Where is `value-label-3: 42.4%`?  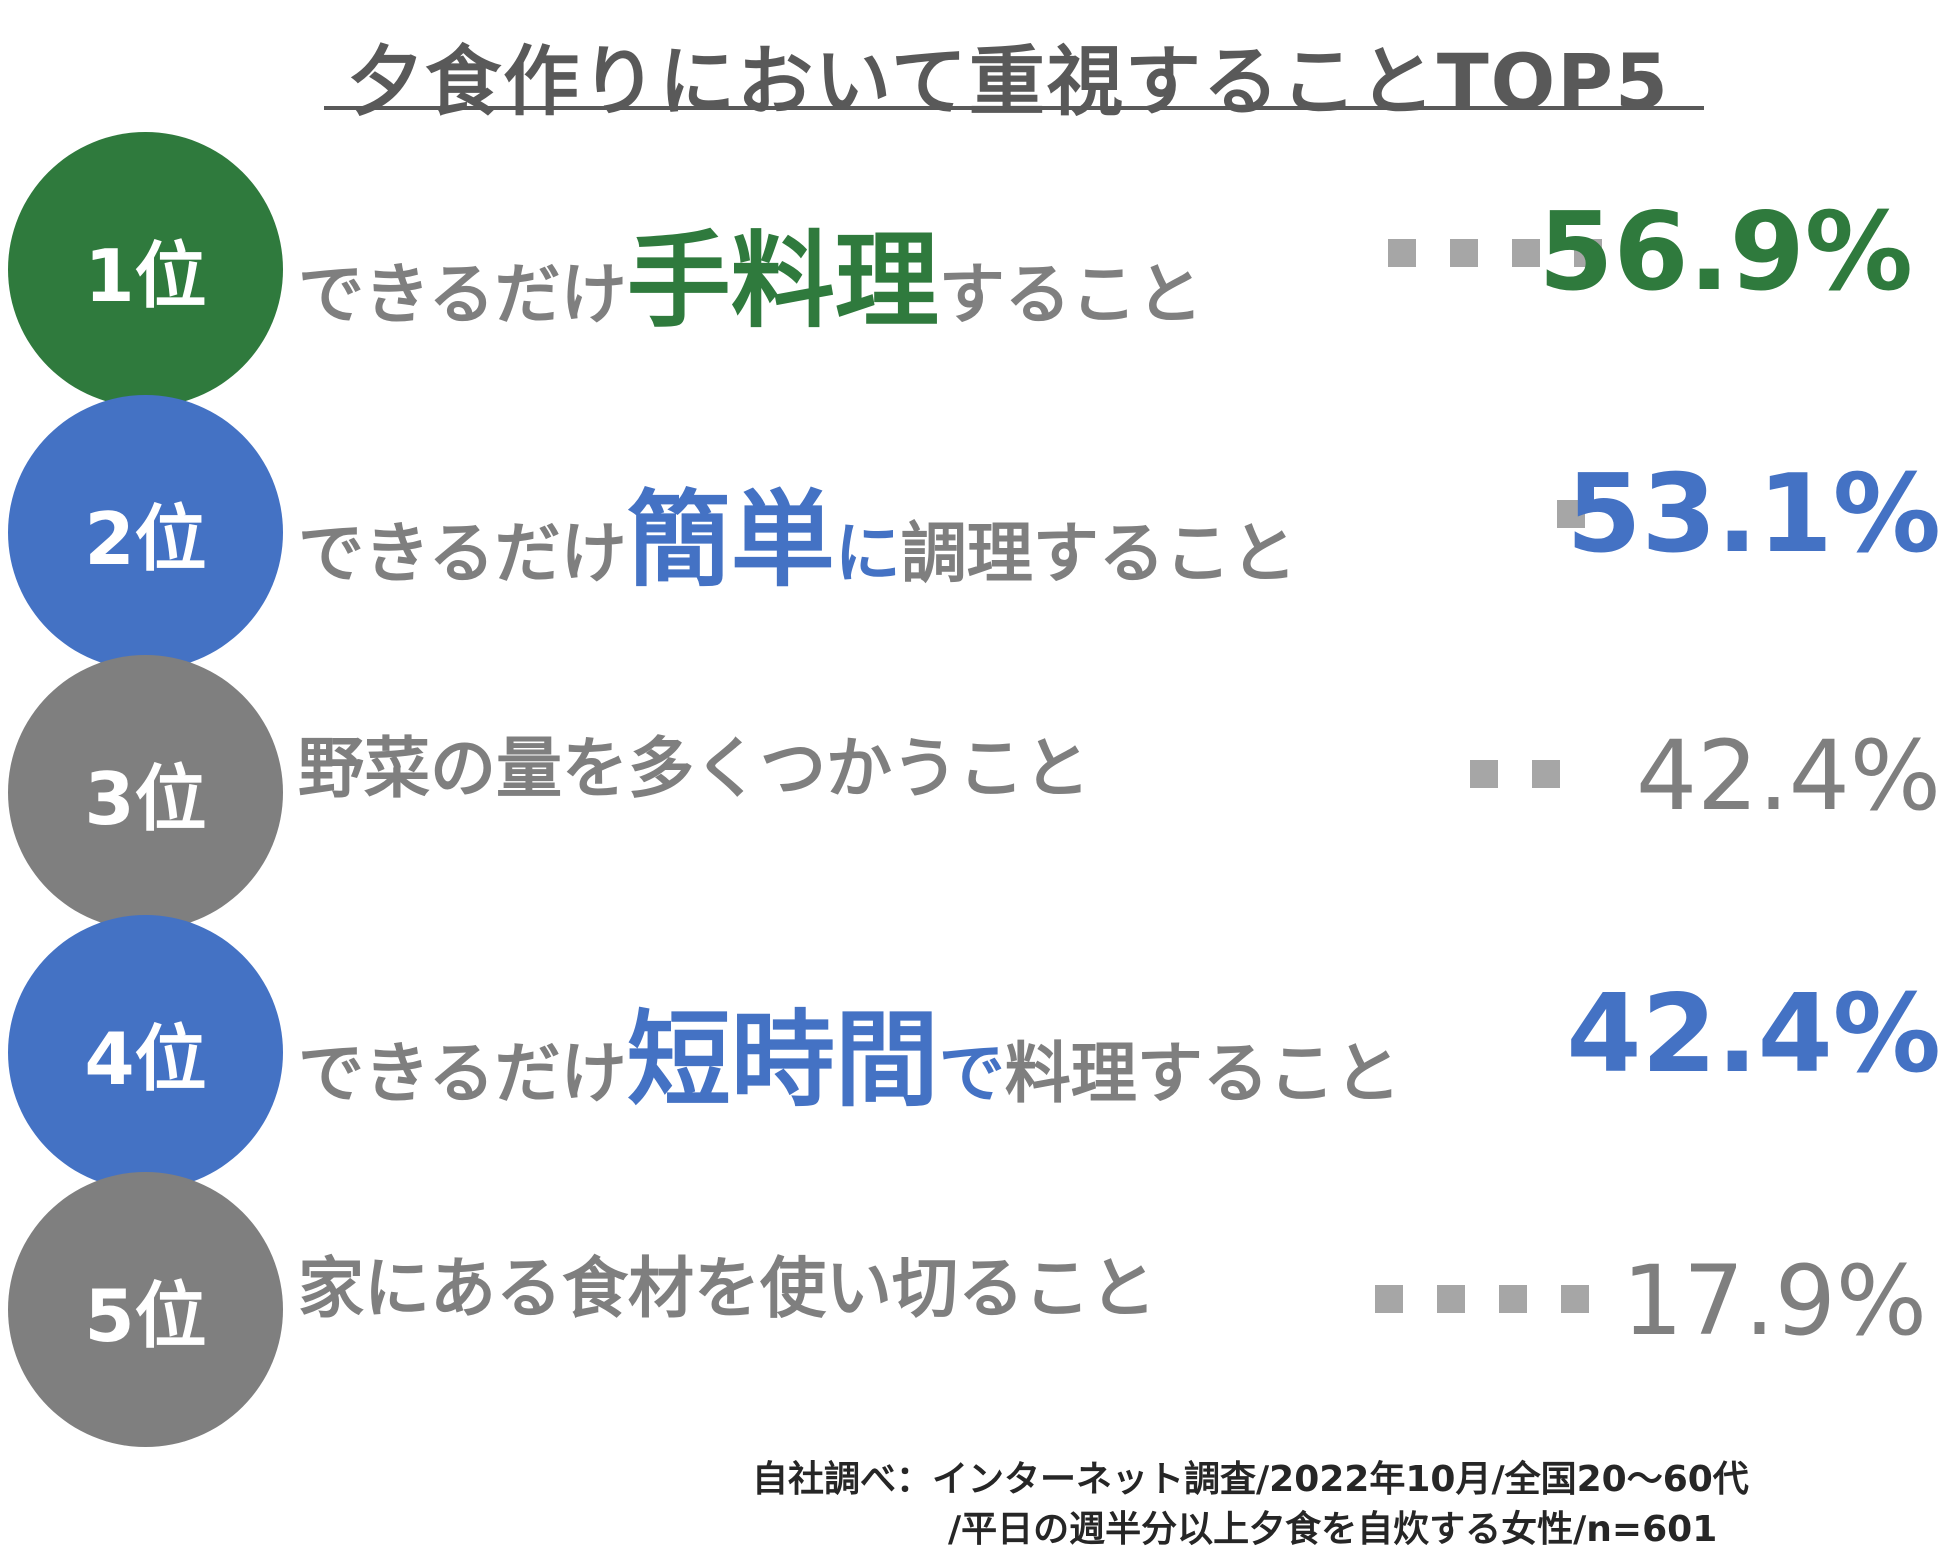
value-label-3: 42.4% is located at coordinates (1788, 776).